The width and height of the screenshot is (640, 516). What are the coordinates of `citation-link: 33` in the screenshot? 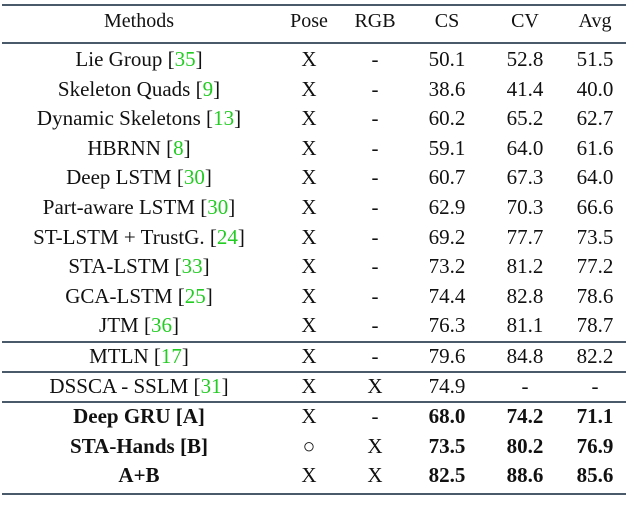 It's located at (192, 266).